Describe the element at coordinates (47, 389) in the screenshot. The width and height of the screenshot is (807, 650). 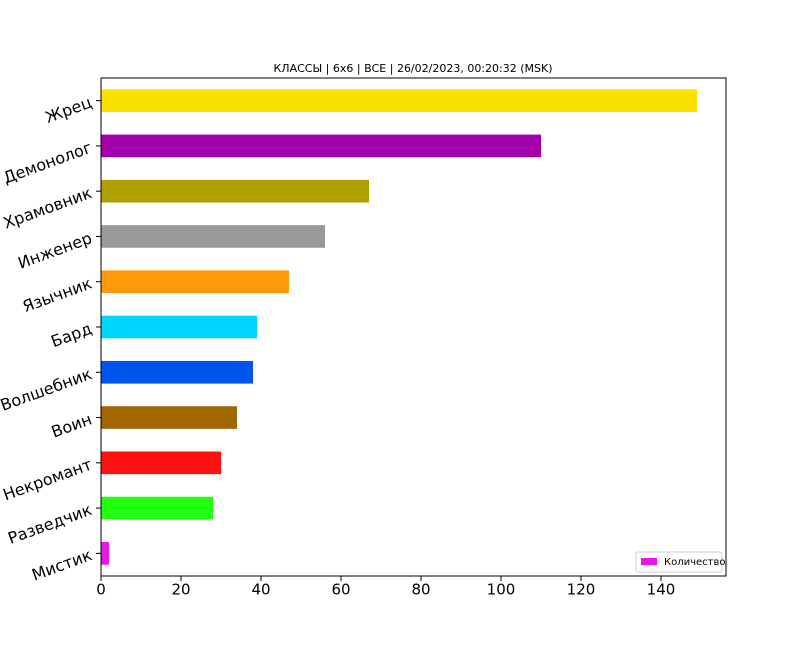
I see `y-tick-label: Волшебник` at that location.